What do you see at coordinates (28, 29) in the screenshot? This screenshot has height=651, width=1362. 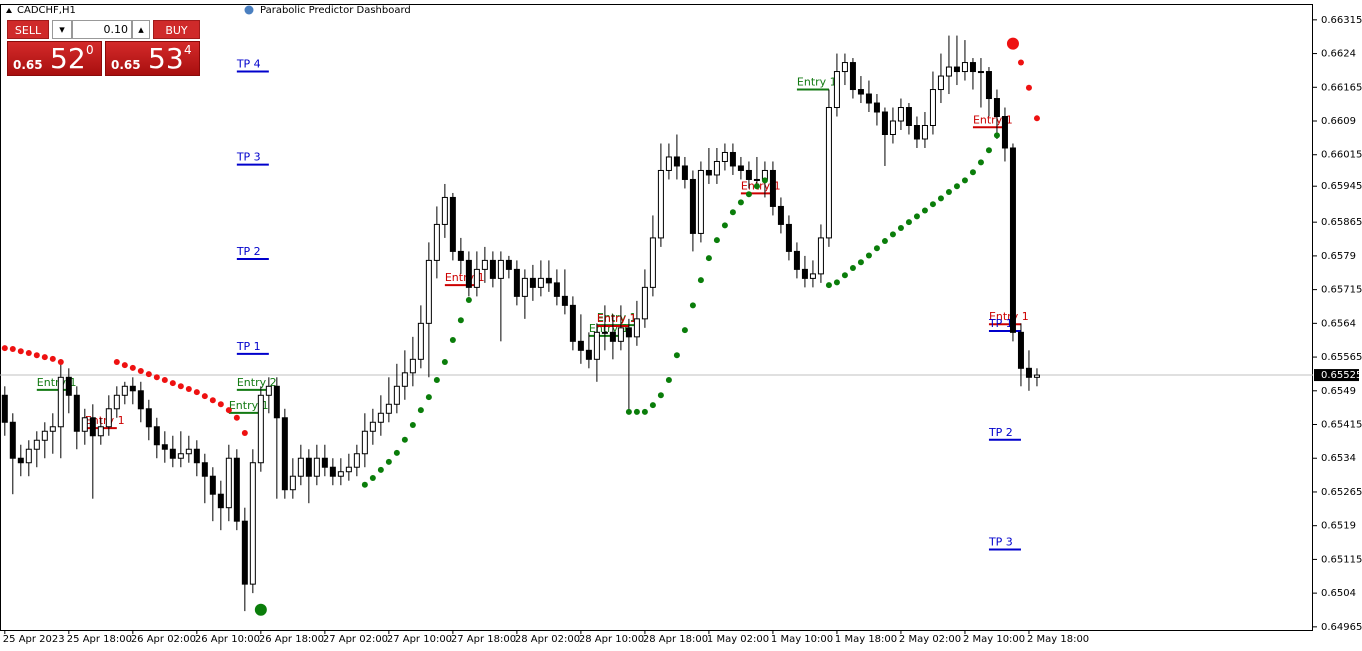 I see `sell-button: SELL` at bounding box center [28, 29].